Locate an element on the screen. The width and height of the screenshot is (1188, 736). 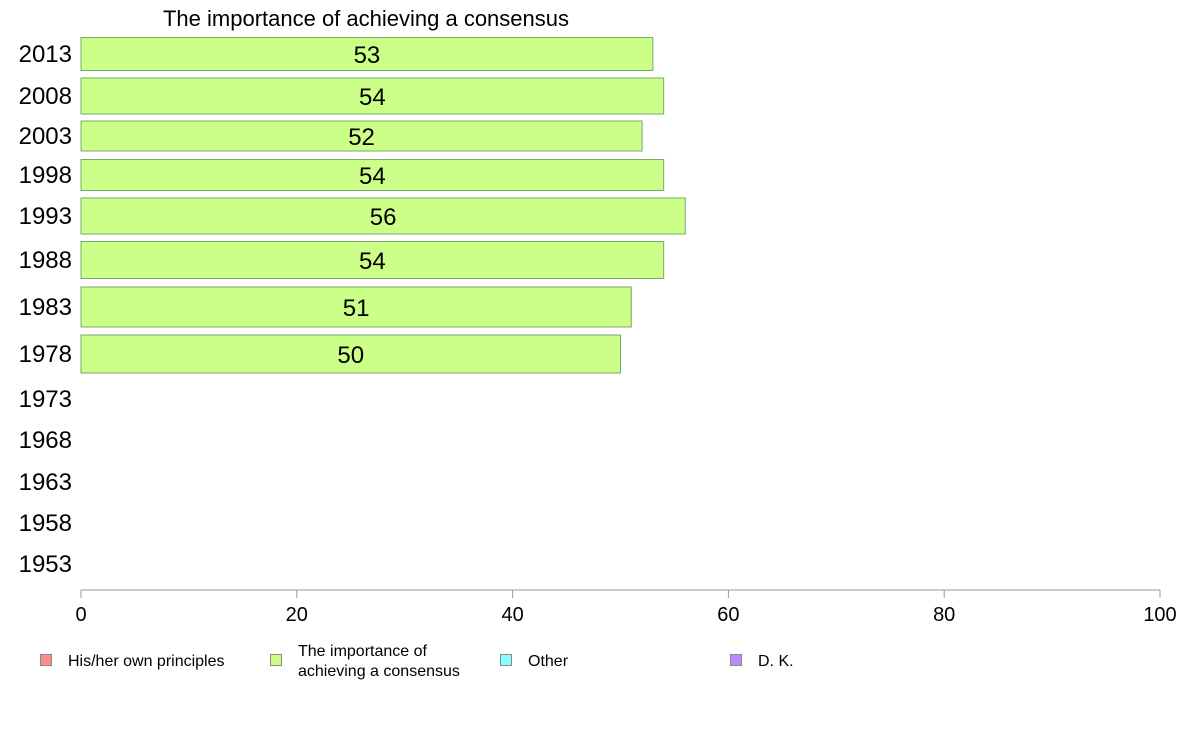
y-tick-label: 1983 is located at coordinates (45, 307).